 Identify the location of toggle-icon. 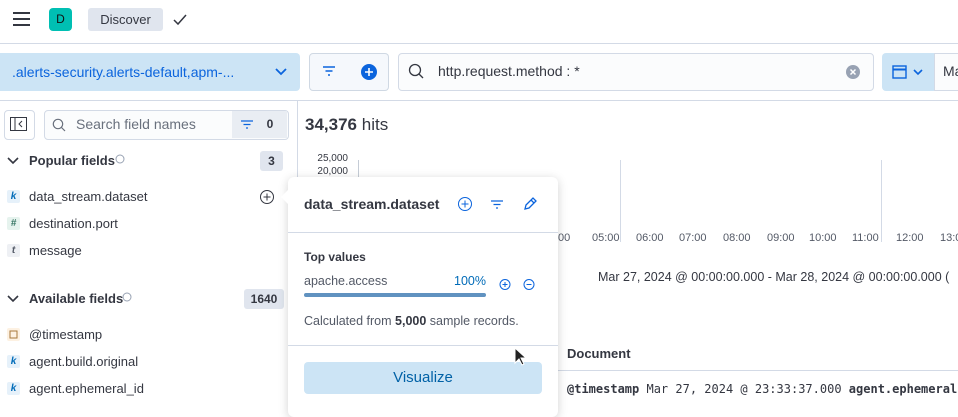
(18, 124).